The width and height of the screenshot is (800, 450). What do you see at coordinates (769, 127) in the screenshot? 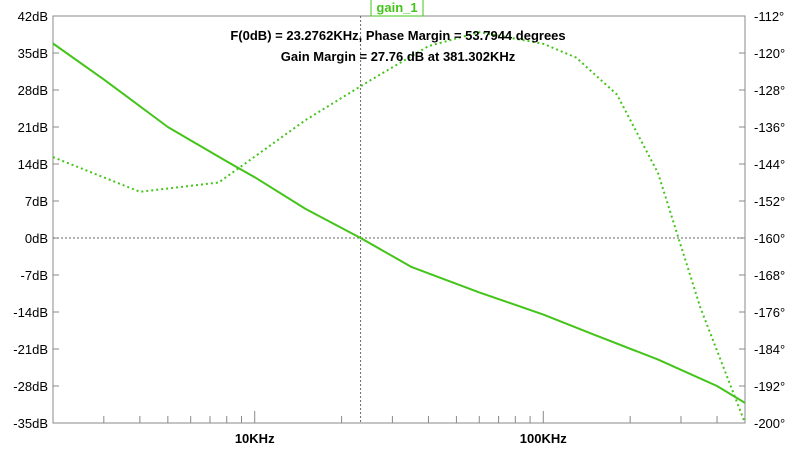
I see `right-y-tick-label: -136°` at bounding box center [769, 127].